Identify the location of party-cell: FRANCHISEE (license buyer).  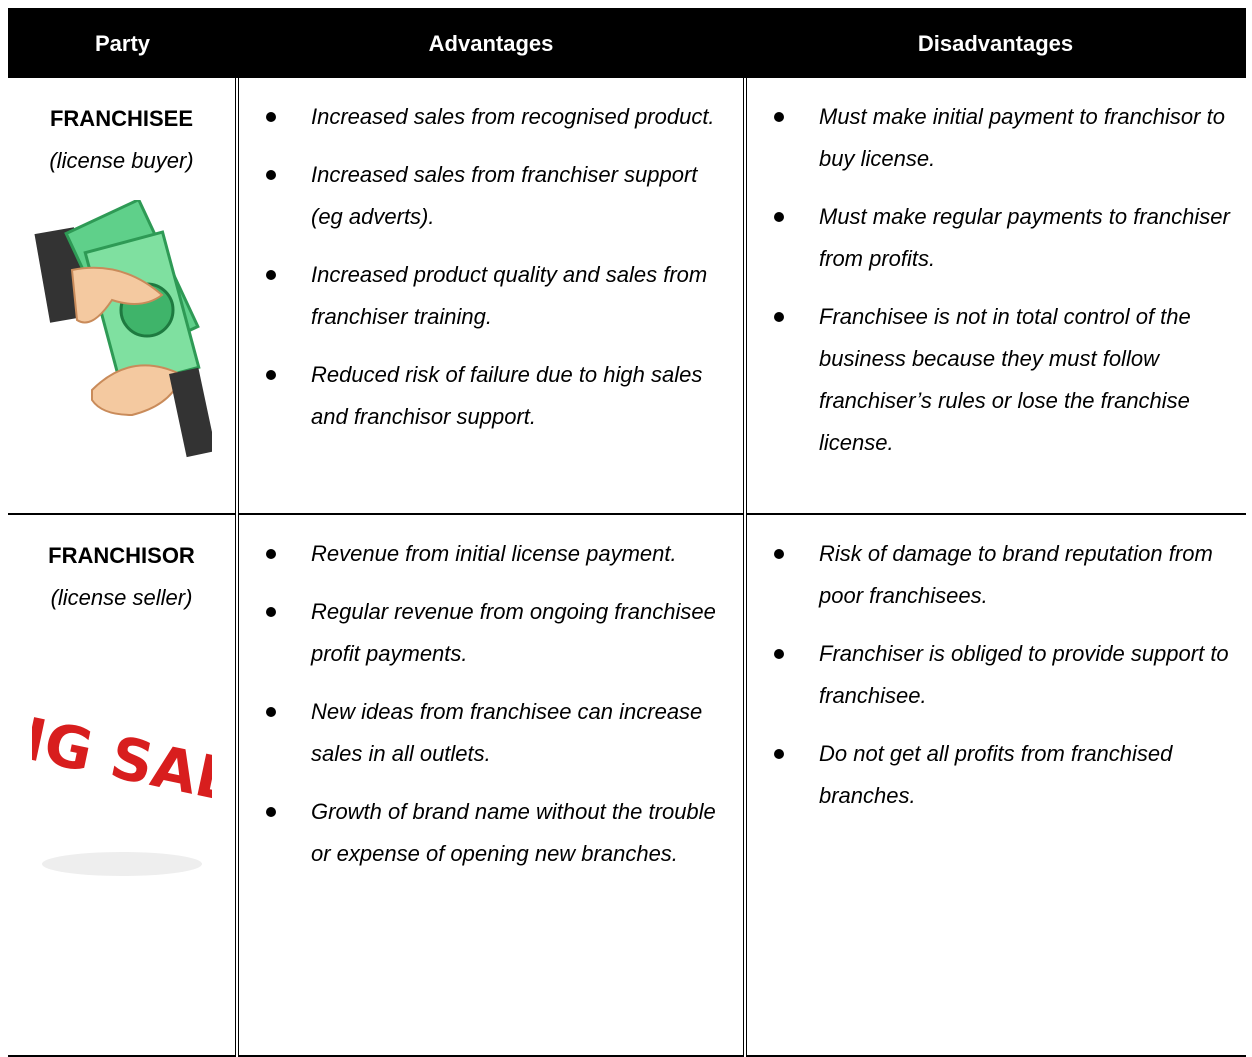
(123, 296).